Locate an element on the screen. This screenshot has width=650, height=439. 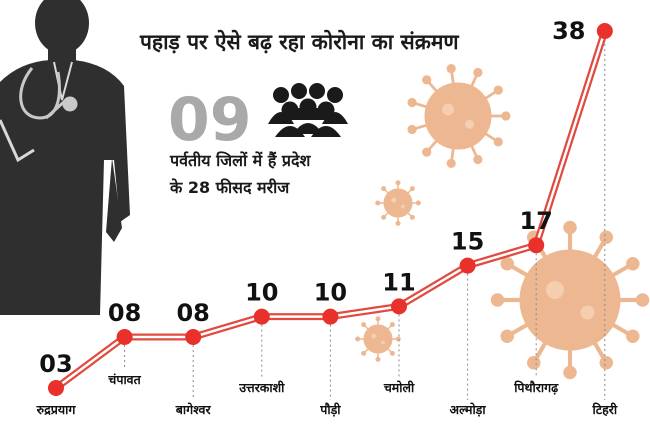
callout-line-1: पर्वतीय जिलों में हैं प्रदेश is located at coordinates (240, 160).